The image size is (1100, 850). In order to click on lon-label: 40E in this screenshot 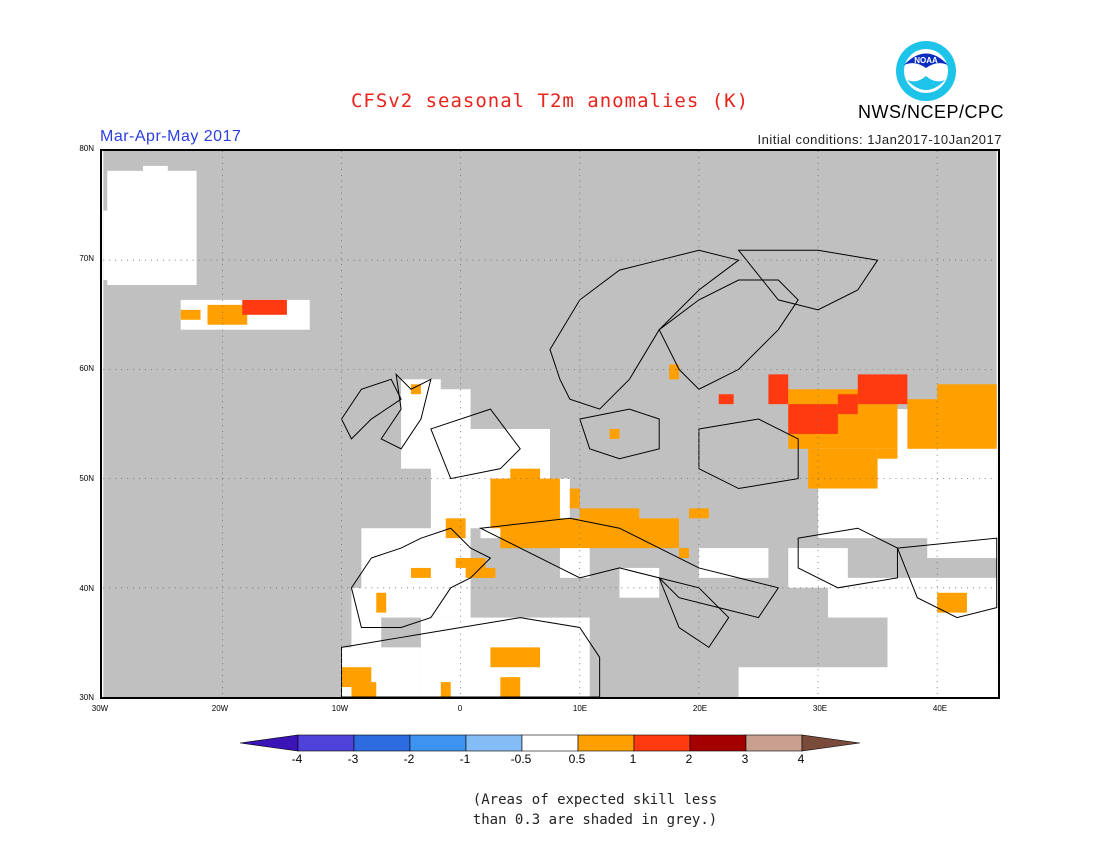, I will do `click(940, 708)`.